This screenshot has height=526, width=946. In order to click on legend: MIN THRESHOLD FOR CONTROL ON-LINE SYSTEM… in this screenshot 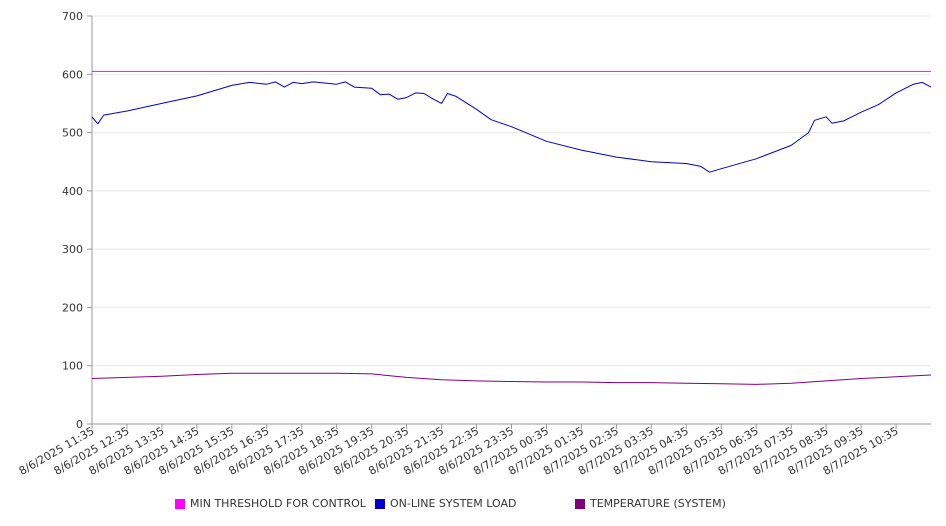, I will do `click(473, 506)`.